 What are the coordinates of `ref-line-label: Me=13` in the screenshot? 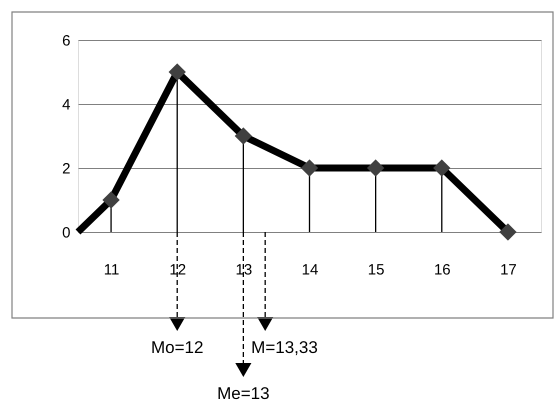 It's located at (243, 393).